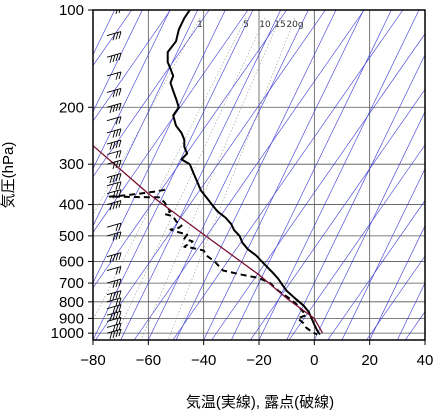 The image size is (435, 412). Describe the element at coordinates (200, 25) in the screenshot. I see `mixing-ratio-label: 1` at that location.